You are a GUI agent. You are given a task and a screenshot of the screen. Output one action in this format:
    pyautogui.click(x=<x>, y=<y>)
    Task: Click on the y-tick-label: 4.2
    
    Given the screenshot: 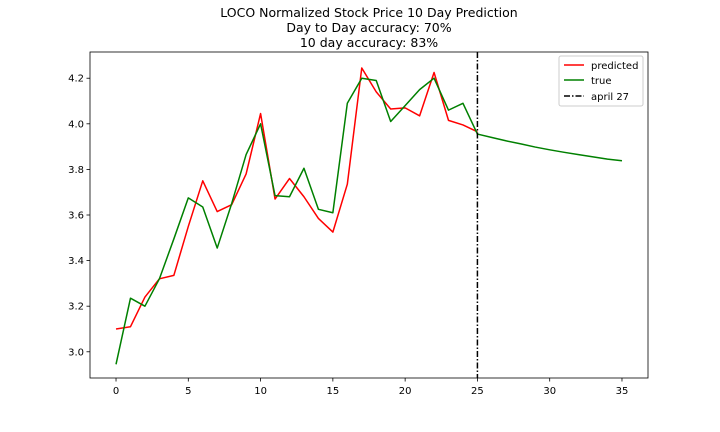 What is the action you would take?
    pyautogui.click(x=76, y=79)
    